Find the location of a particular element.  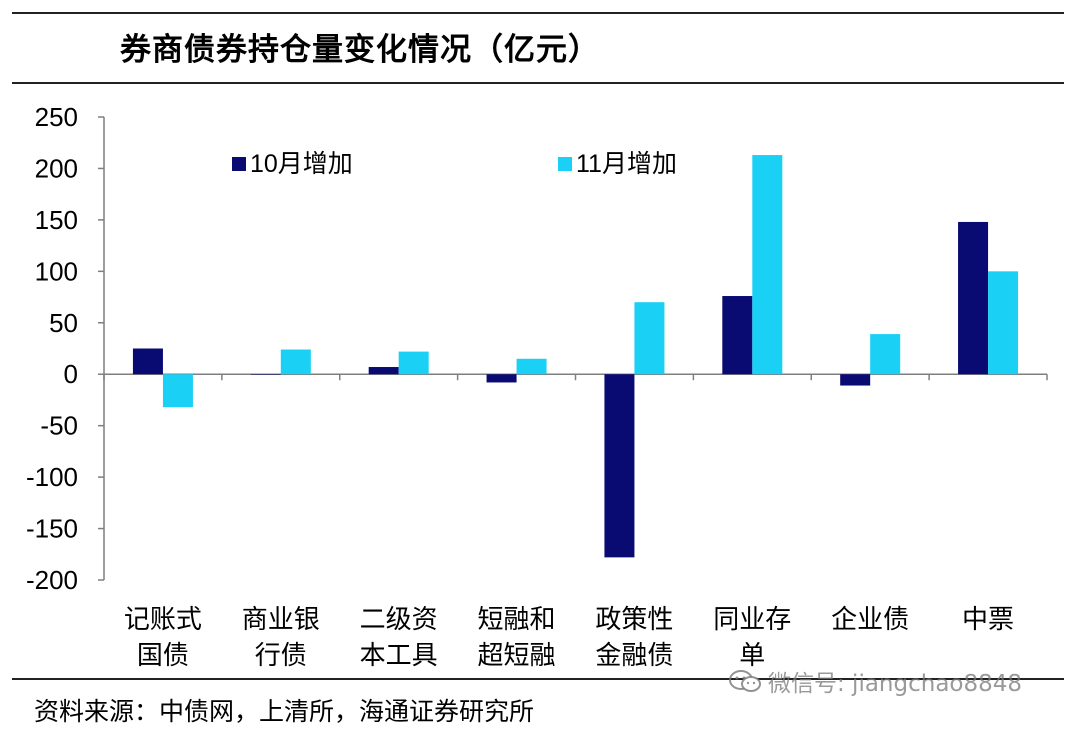

y-tick-label: 100 is located at coordinates (56, 271).